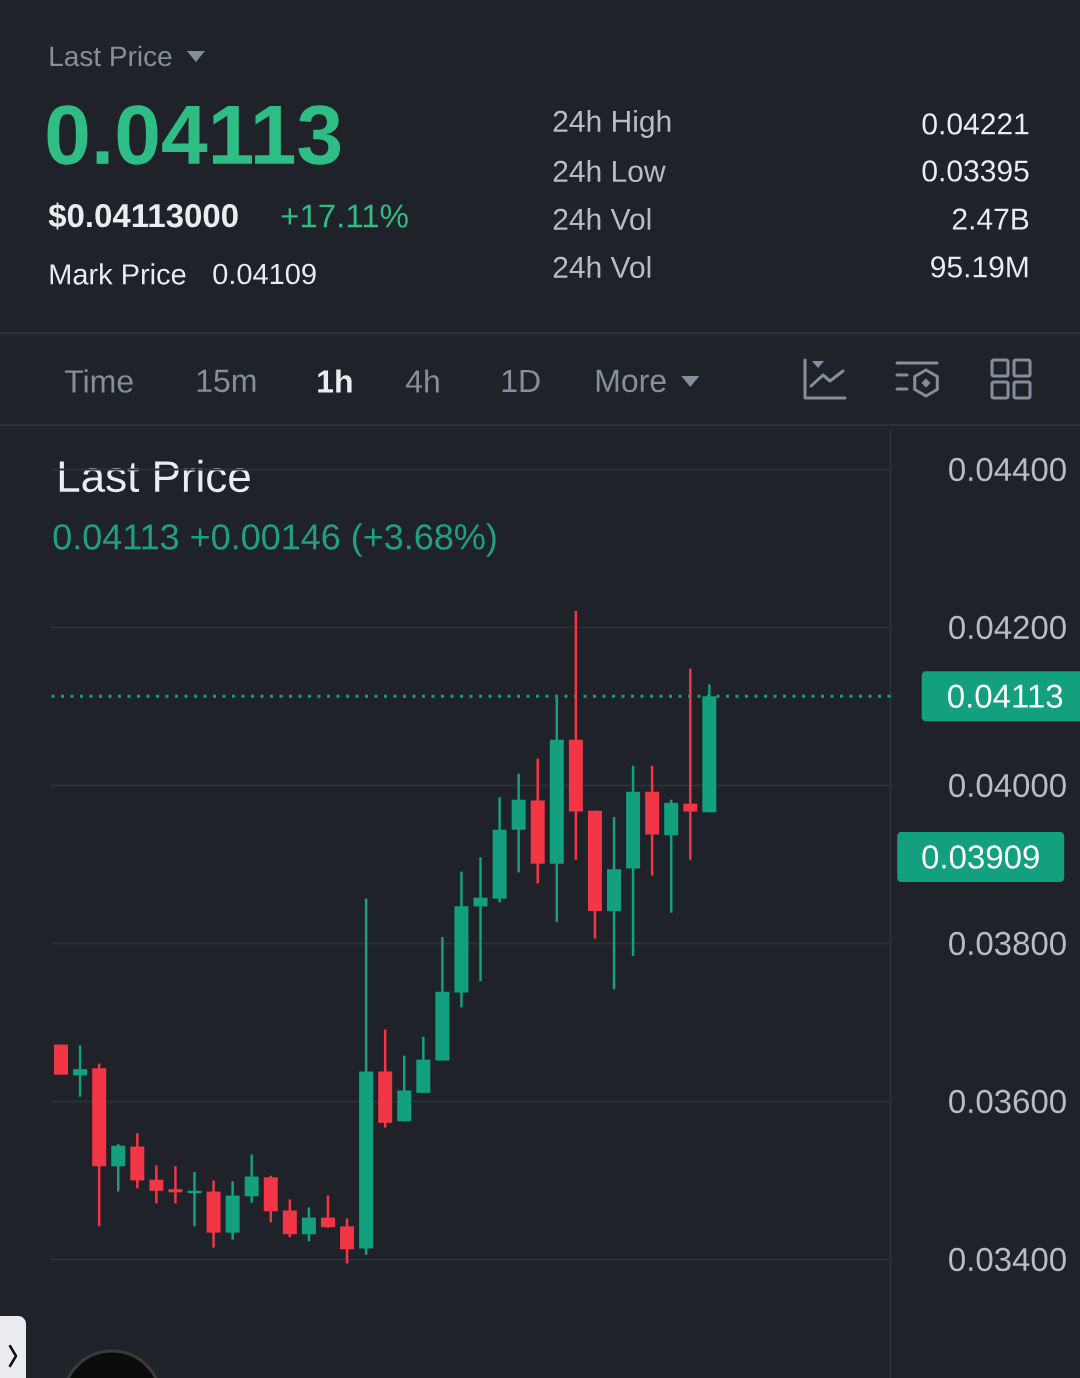 Image resolution: width=1080 pixels, height=1378 pixels. I want to click on text: Time, so click(98, 381).